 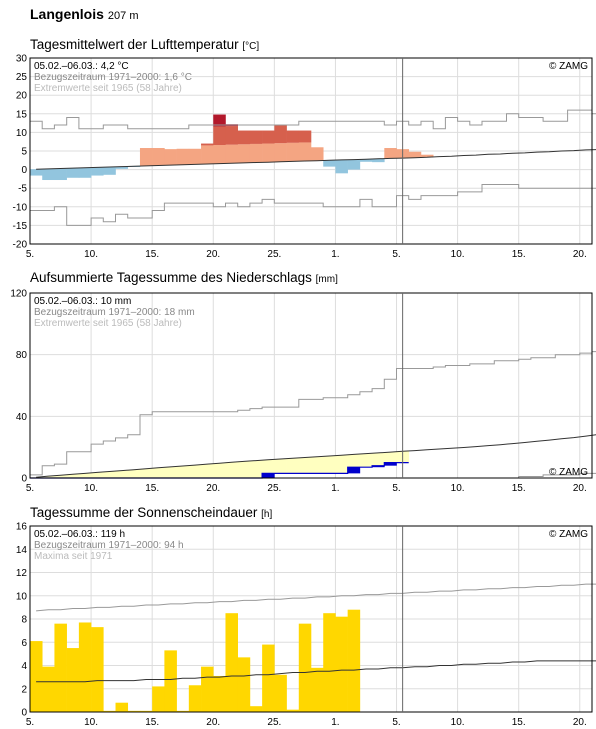 I want to click on temp-y-tick-label: 0, so click(x=24, y=170).